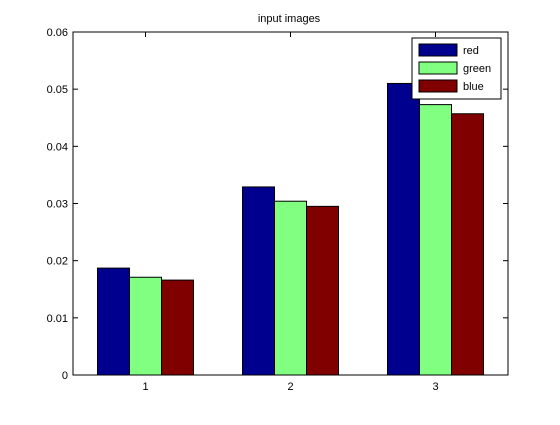 This screenshot has width=560, height=425. Describe the element at coordinates (477, 69) in the screenshot. I see `legend-label-green: green` at that location.